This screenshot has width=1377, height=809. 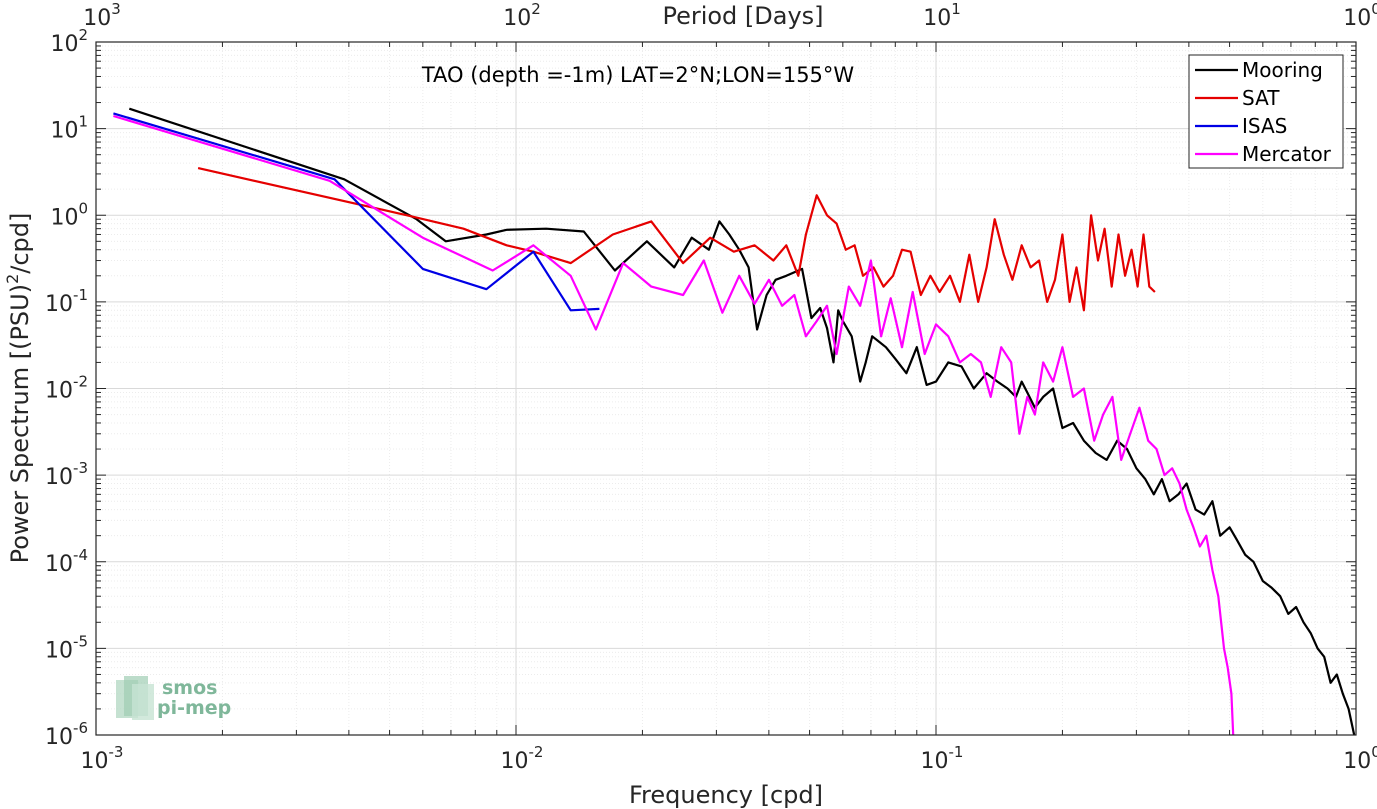 I want to click on x-tick-label: 10⁻¹, so click(x=942, y=758).